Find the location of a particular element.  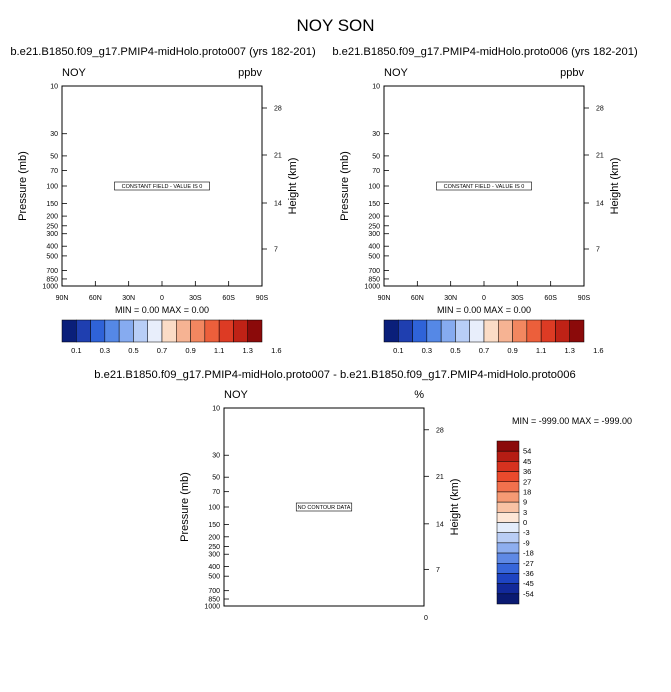

colorbar-label: 27 is located at coordinates (527, 481).